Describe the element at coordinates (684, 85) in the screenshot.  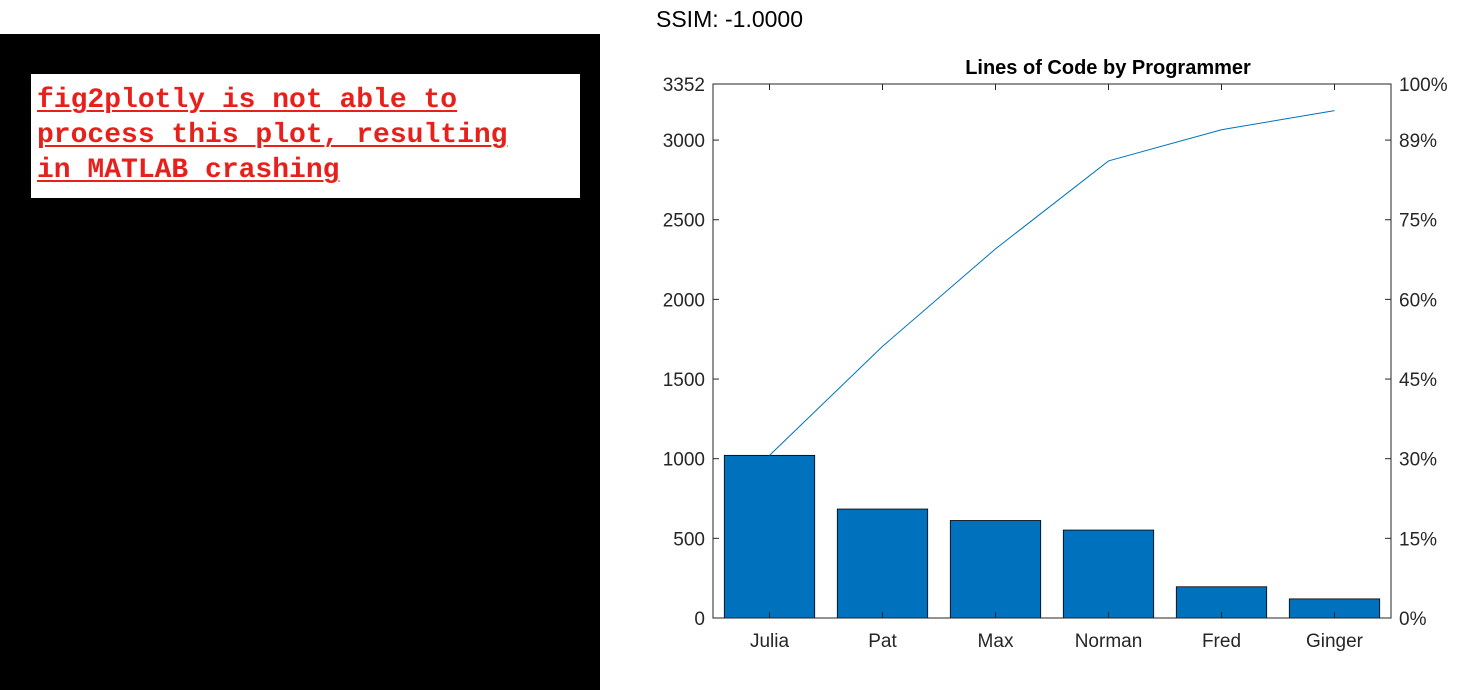
I see `y-tick-label: 3352` at that location.